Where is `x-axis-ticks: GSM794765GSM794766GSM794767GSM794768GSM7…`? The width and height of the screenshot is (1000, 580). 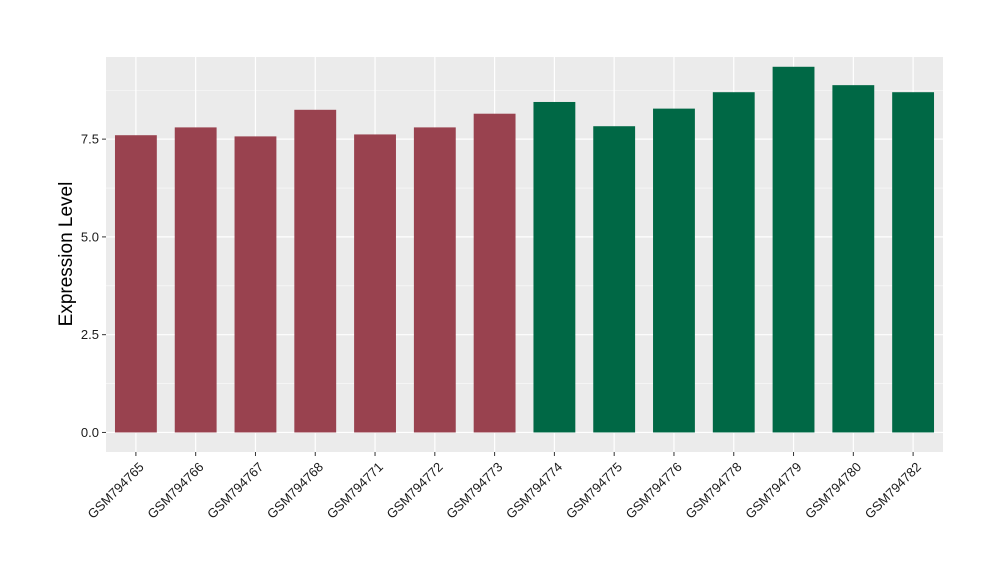
x-axis-ticks: GSM794765GSM794766GSM794767GSM794768GSM7… is located at coordinates (504, 487).